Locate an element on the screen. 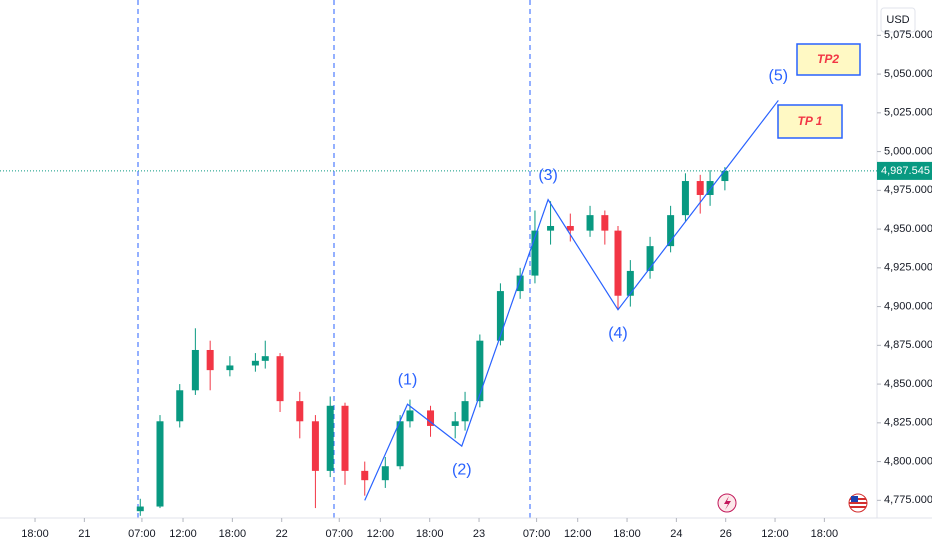  currency-box is located at coordinates (898, 20).